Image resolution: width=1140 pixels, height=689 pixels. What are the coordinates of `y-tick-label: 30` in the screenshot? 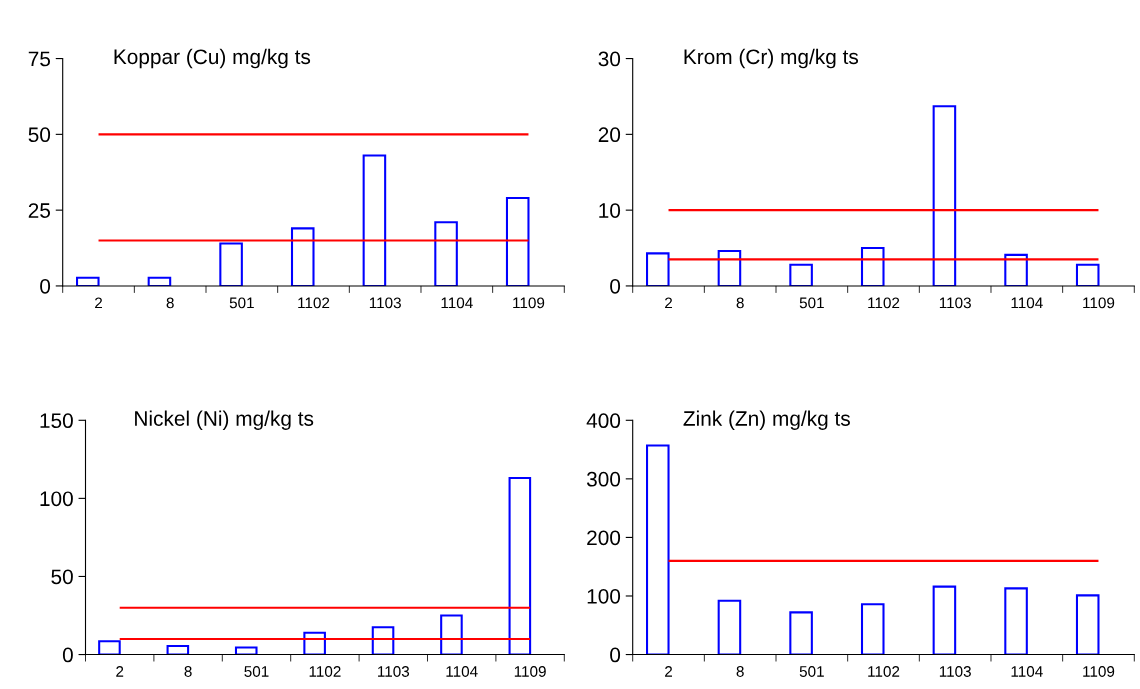 It's located at (609, 59).